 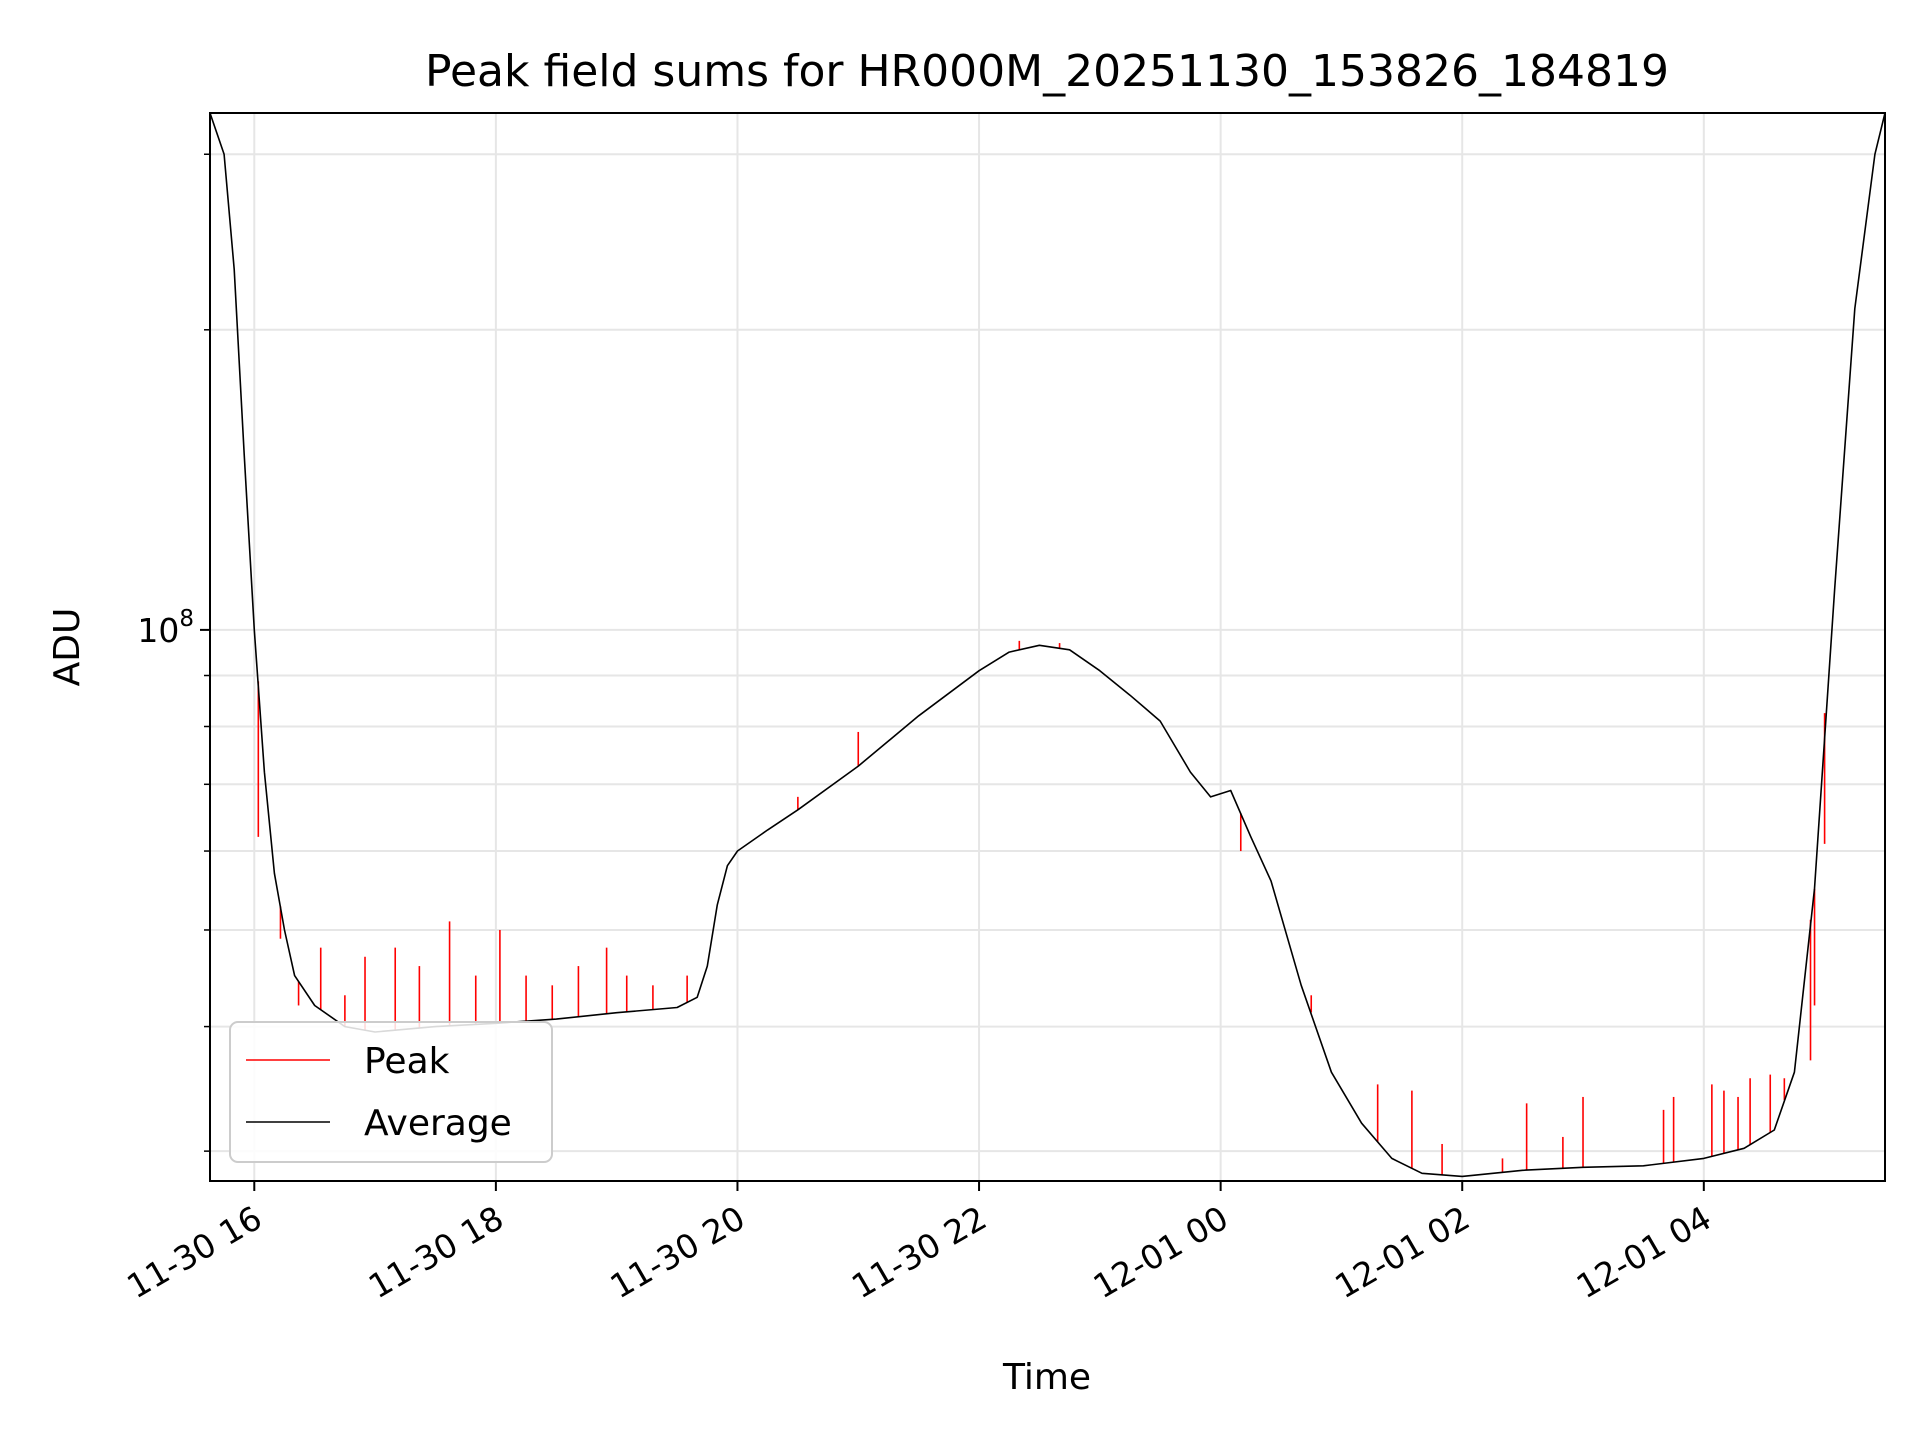 I want to click on y-tick-label: 108, so click(x=165, y=628).